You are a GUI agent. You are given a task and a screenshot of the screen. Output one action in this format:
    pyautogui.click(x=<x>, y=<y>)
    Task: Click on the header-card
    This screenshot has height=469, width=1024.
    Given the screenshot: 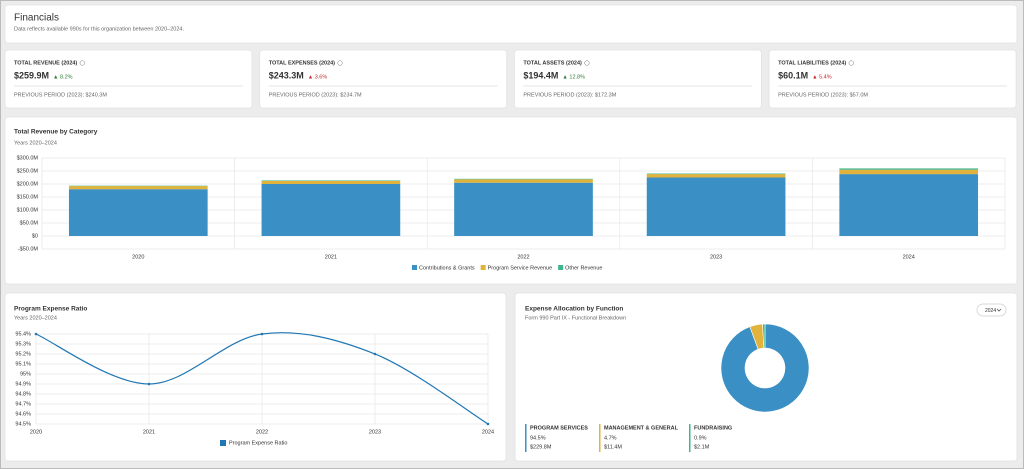 What is the action you would take?
    pyautogui.click(x=511, y=24)
    